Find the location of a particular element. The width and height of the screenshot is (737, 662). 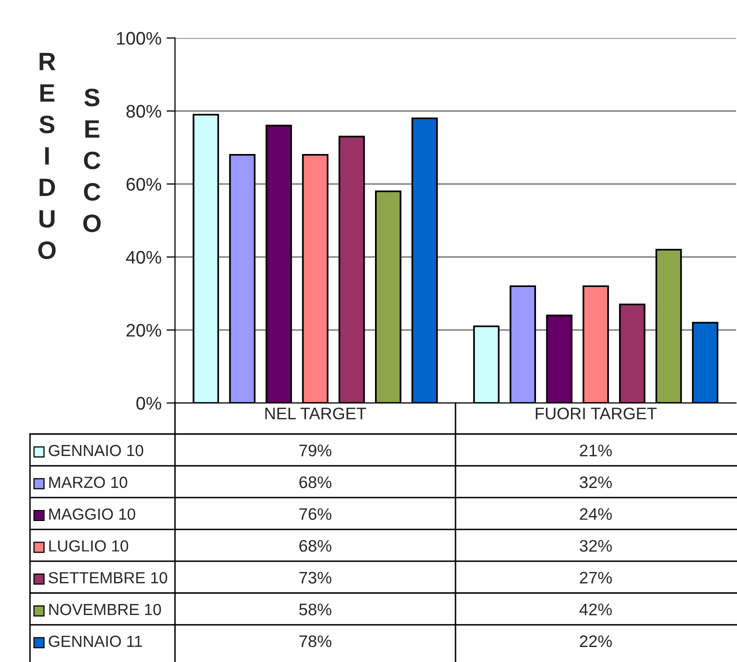

text: RESIDUO SECCO is located at coordinates (69, 156).